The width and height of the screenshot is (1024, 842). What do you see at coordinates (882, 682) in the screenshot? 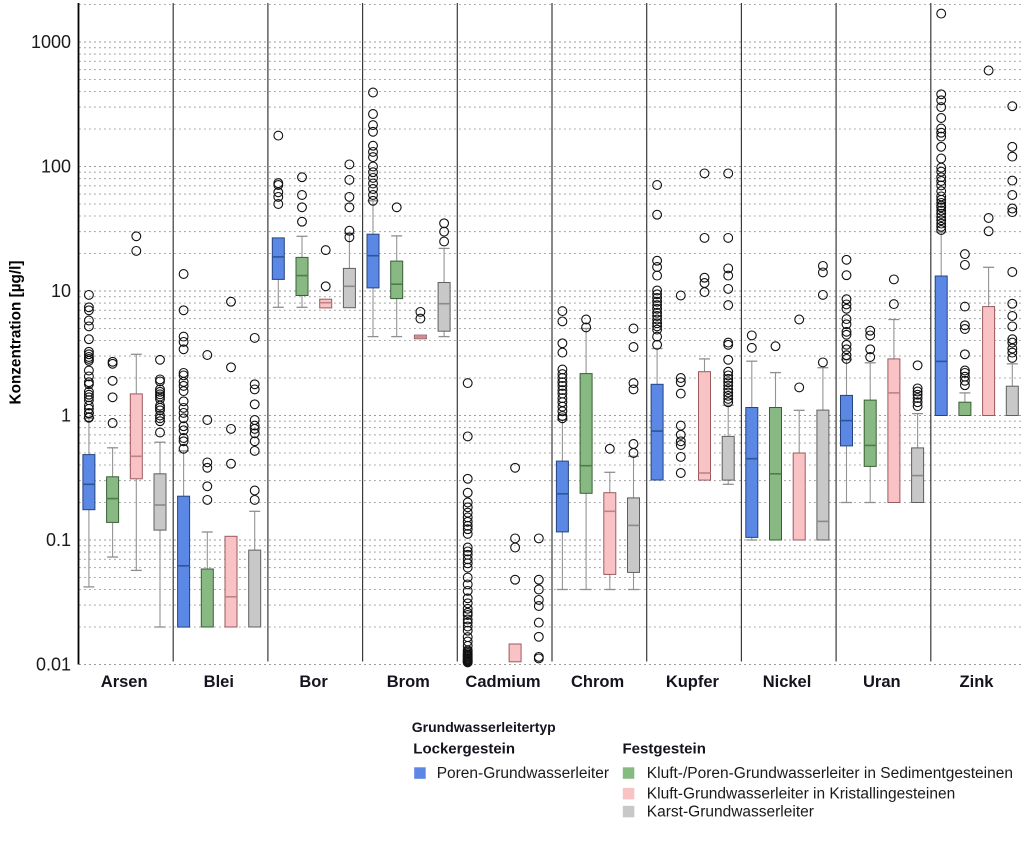
I see `svg-text: Uran` at bounding box center [882, 682].